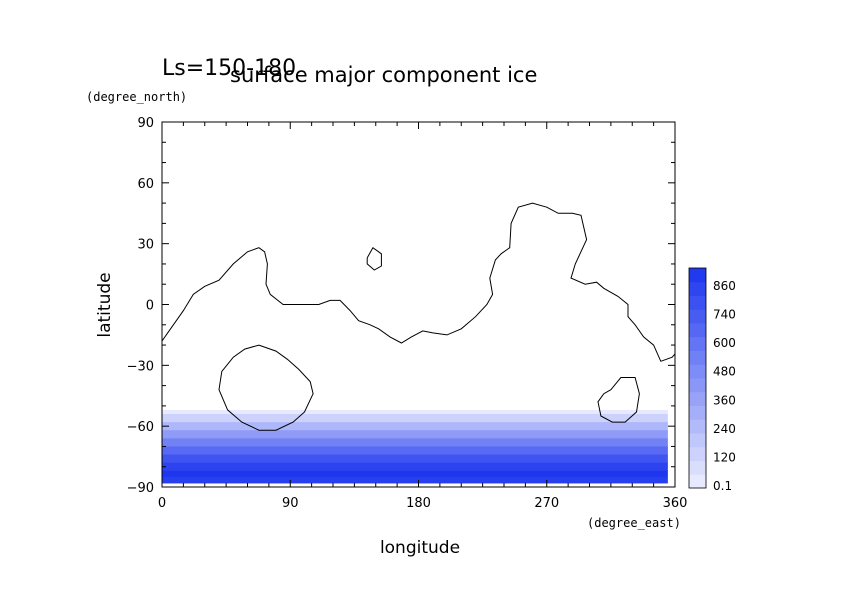 This screenshot has width=842, height=595. I want to click on colorbar-frame, so click(697, 378).